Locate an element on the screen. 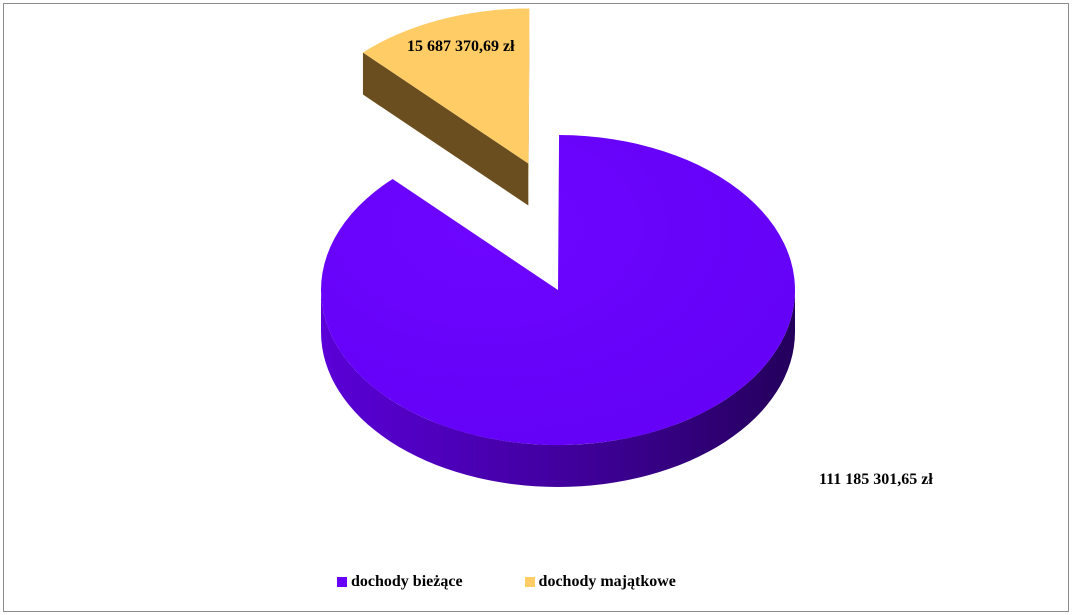 The image size is (1072, 615). legend: dochody bieżące dochody majątkowe is located at coordinates (537, 582).